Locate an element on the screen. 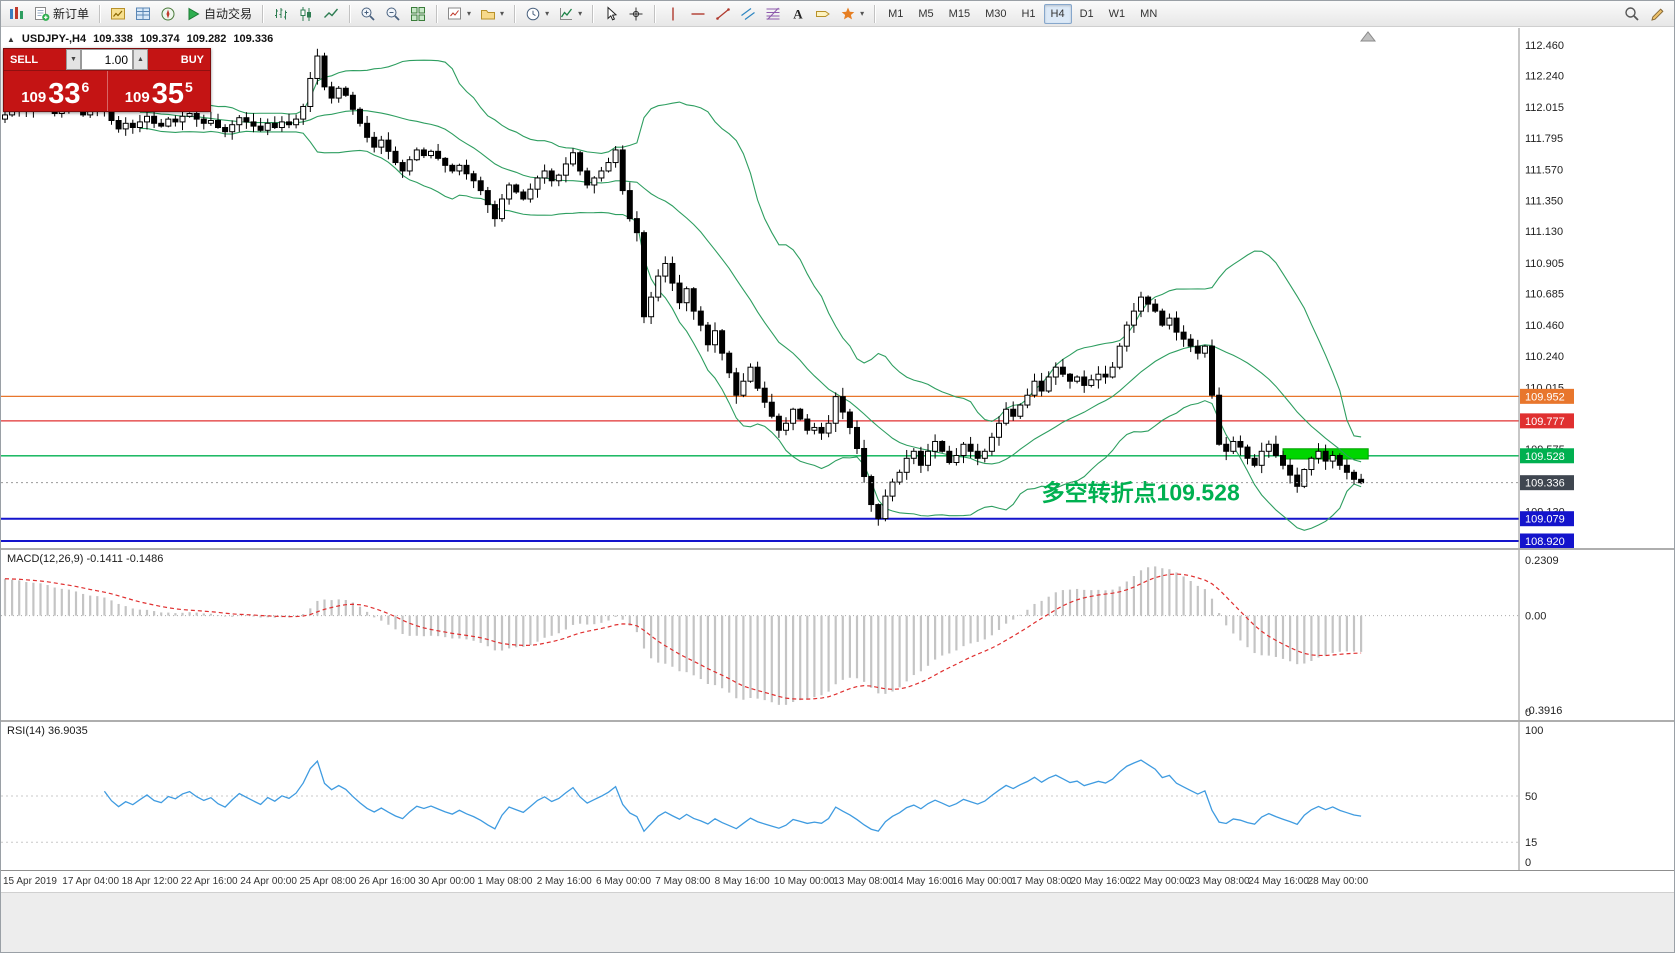  macd-label: MACD(12,26,9) -0.1411 -0.1486 is located at coordinates (85, 559).